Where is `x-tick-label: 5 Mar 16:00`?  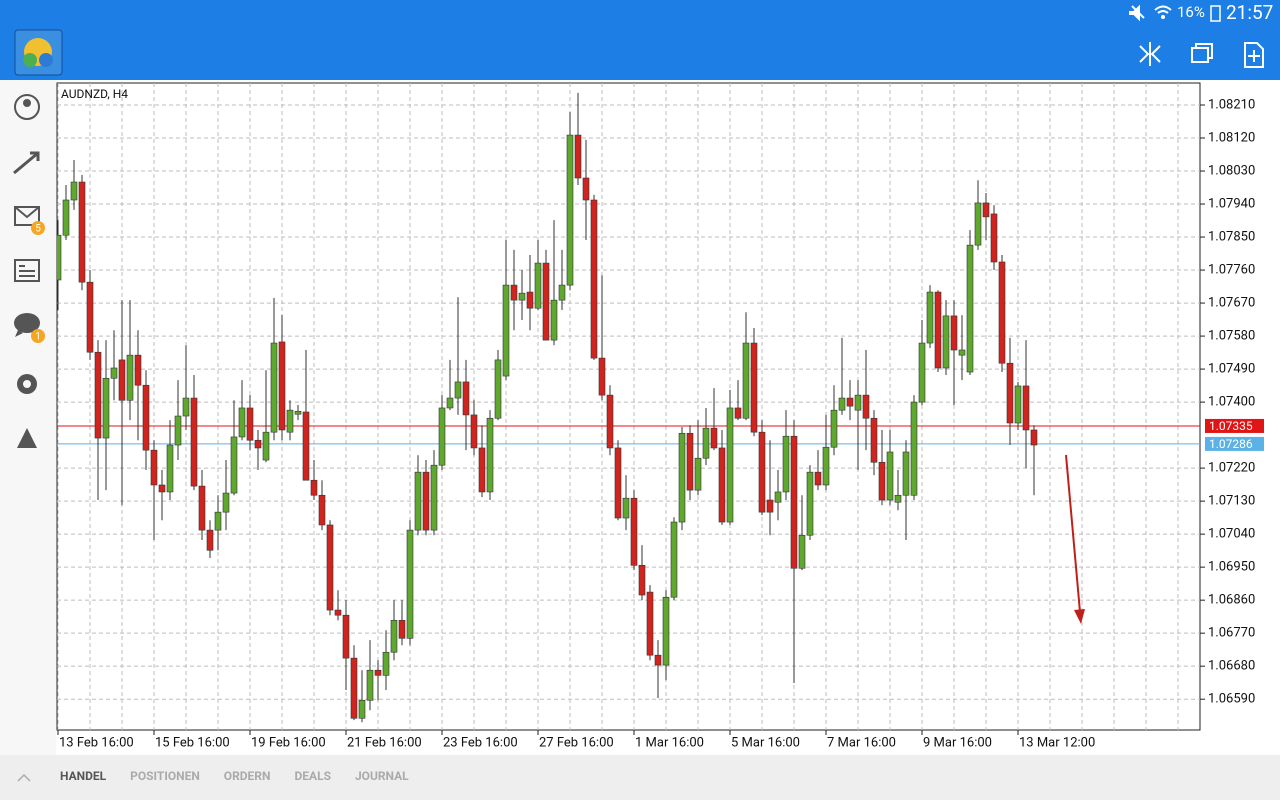 x-tick-label: 5 Mar 16:00 is located at coordinates (765, 742).